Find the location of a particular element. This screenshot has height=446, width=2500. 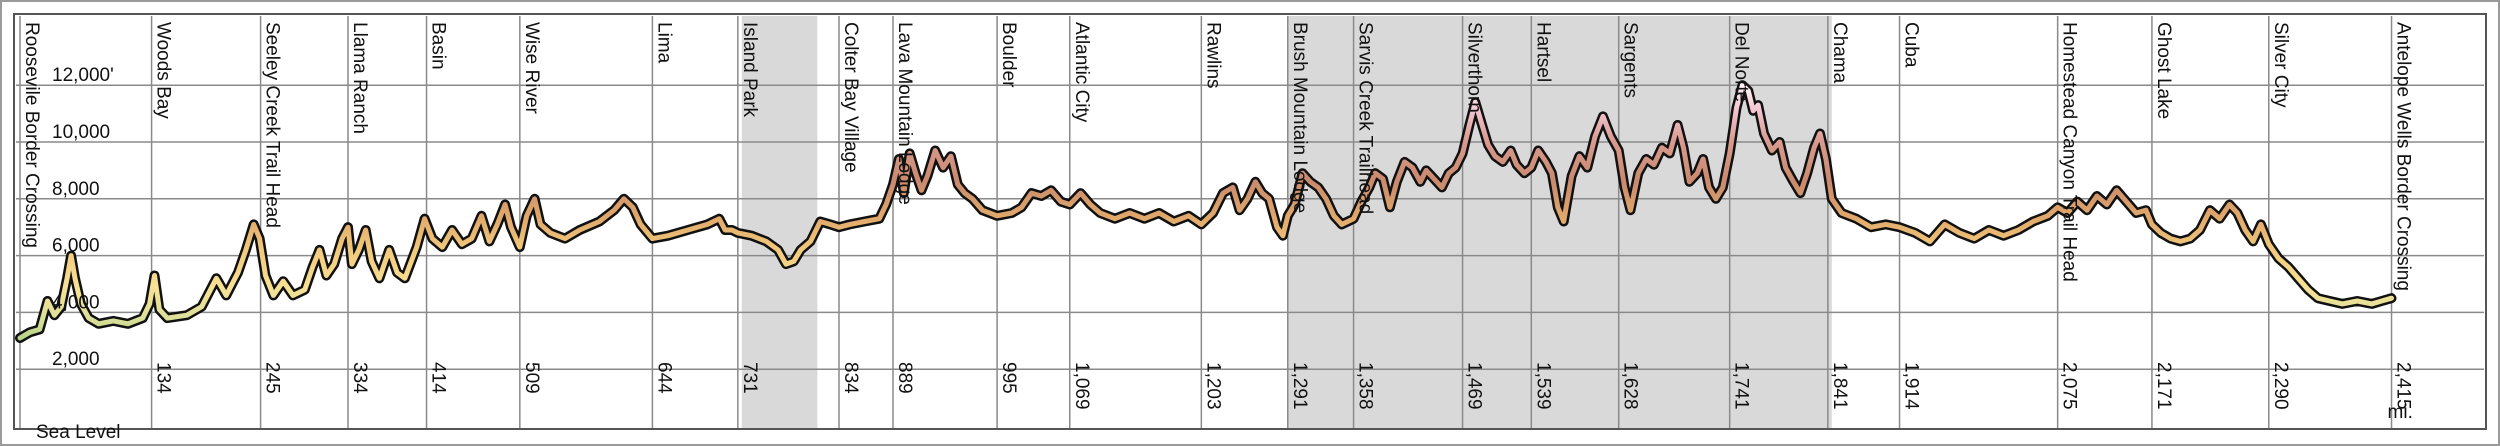

waypoint-name-label: Cuba is located at coordinates (1911, 45).